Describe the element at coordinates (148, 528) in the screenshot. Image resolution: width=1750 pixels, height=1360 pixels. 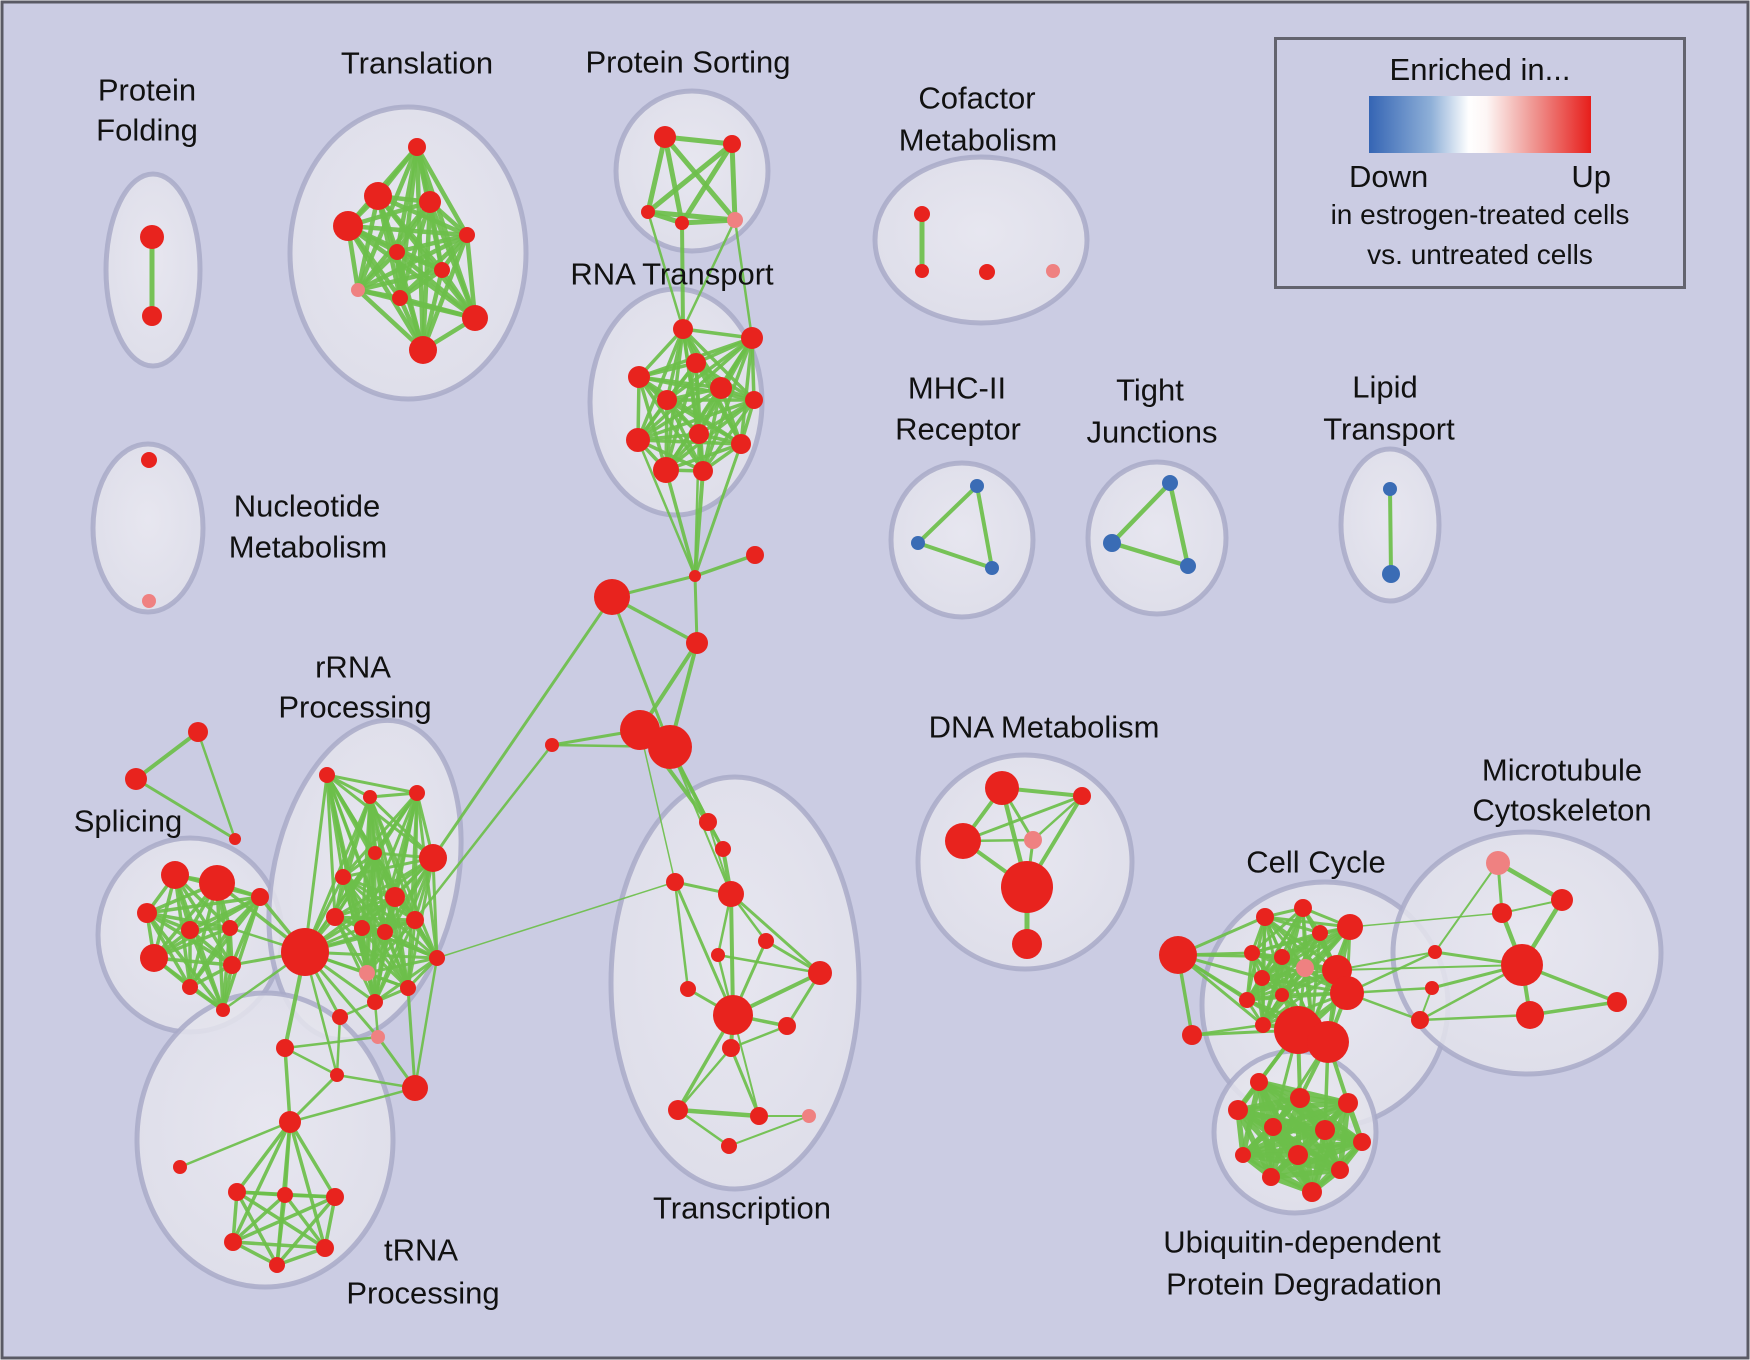
I see `cluster-ellipse-nucleotide-metabolism` at that location.